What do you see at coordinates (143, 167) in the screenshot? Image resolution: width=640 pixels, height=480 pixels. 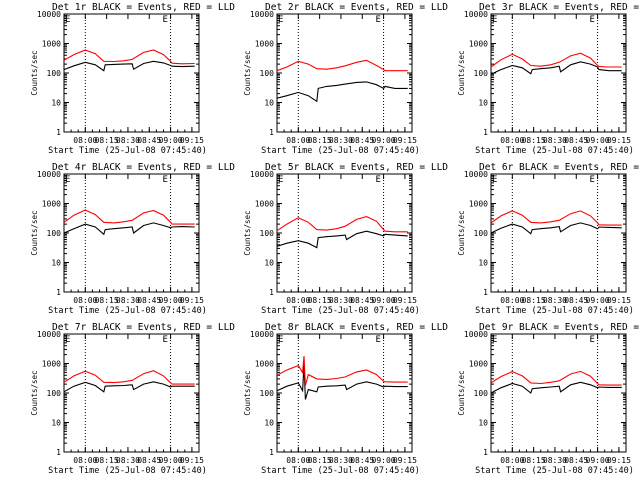 I see `panel-title: Det 4r BLACK = Events, RED = LLD` at bounding box center [143, 167].